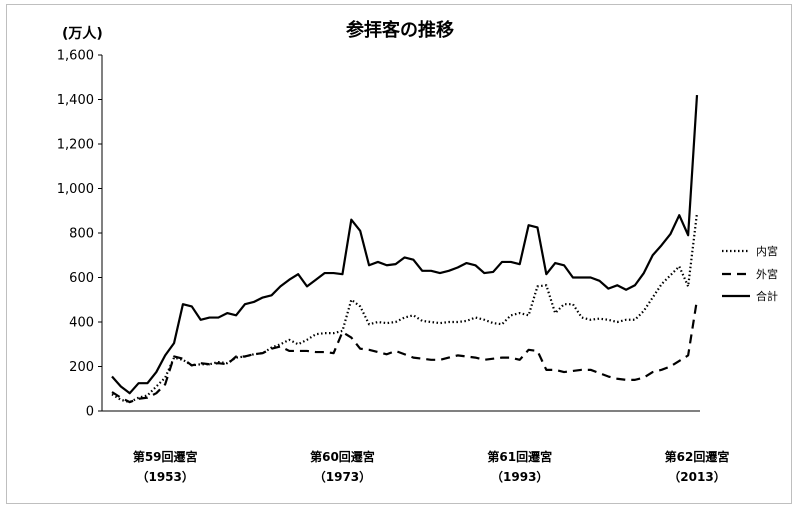  I want to click on y-tick-label: 1,000, so click(75, 189).